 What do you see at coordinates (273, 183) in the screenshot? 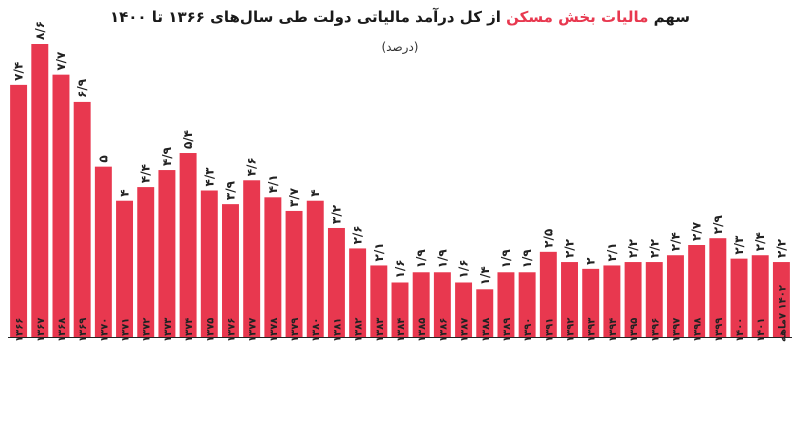
I see `bar-value-label: ۴/۱` at bounding box center [273, 183].